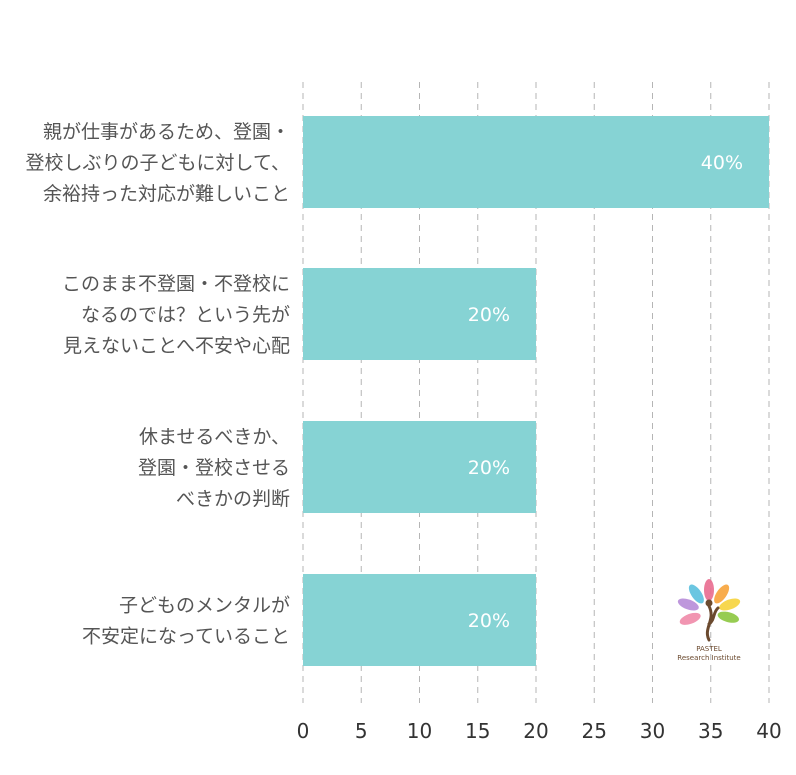 This screenshot has height=775, width=796. I want to click on x-axis-ticks: 0 5 10 15 20 25 30 35 40, so click(539, 731).